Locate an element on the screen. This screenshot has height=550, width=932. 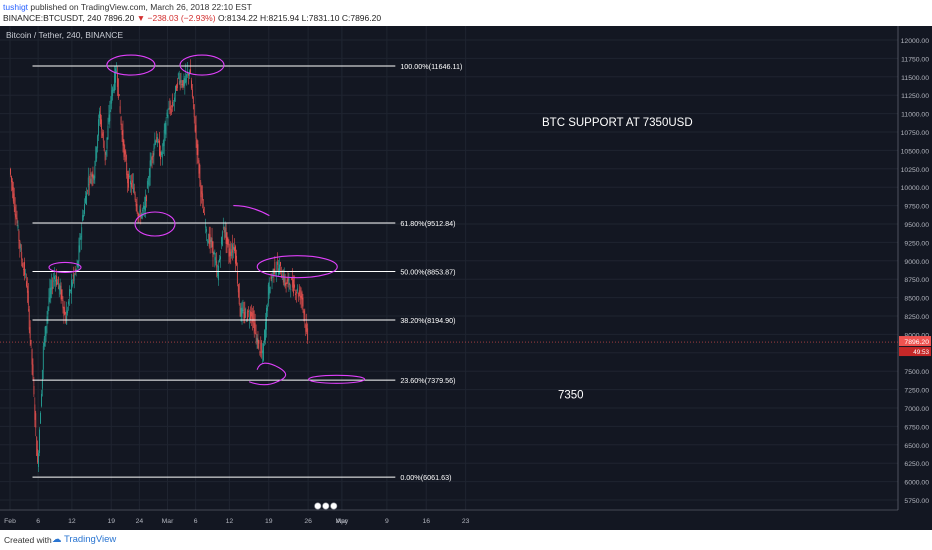
hand-drawn-arrow is located at coordinates (251, 211).